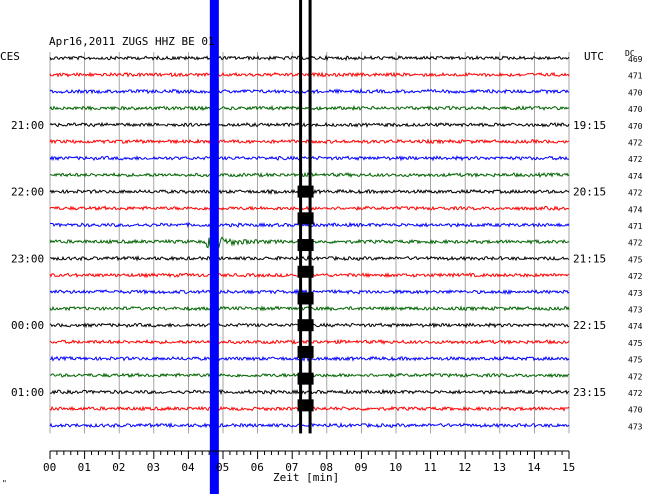  Describe the element at coordinates (49, 467) in the screenshot. I see `x-tick-label: 00` at that location.